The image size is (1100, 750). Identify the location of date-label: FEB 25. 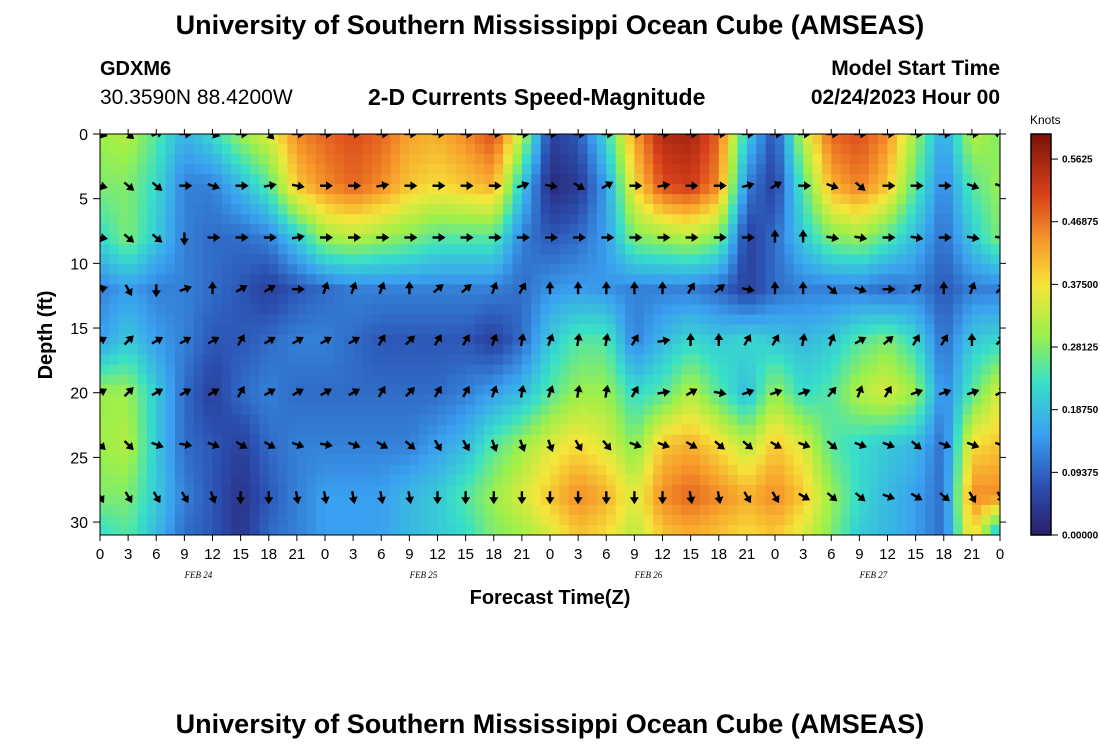
(423, 575).